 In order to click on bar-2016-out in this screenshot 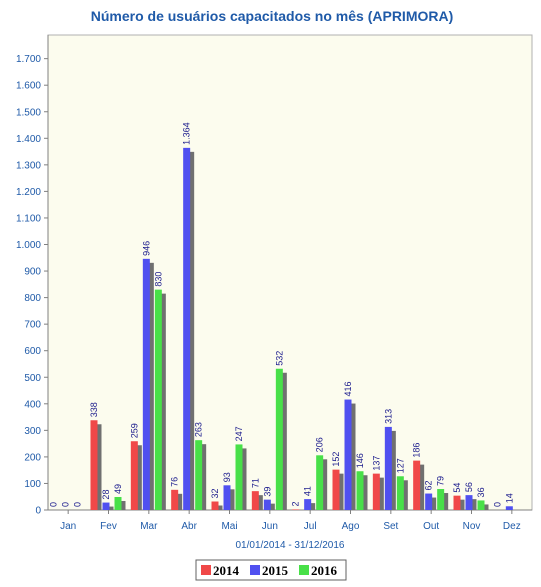, I will do `click(441, 499)`.